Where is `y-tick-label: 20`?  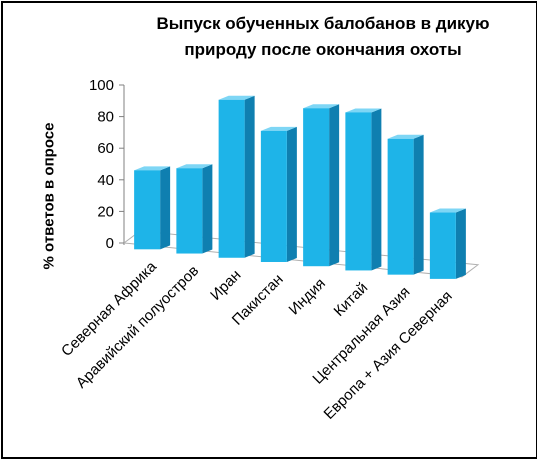
y-tick-label: 20 is located at coordinates (105, 211).